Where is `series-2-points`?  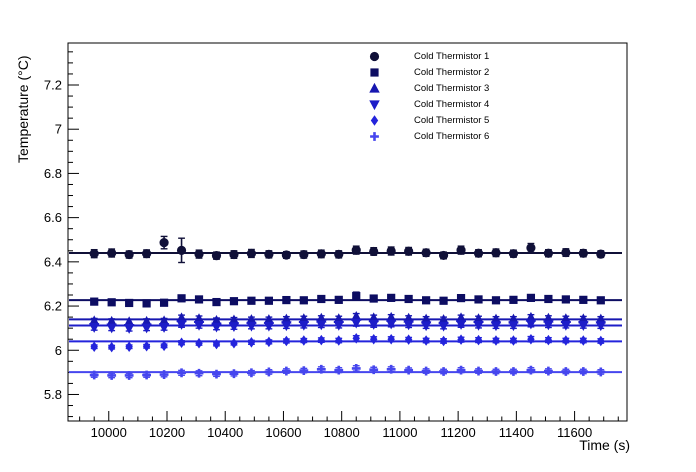 series-2-points is located at coordinates (347, 299).